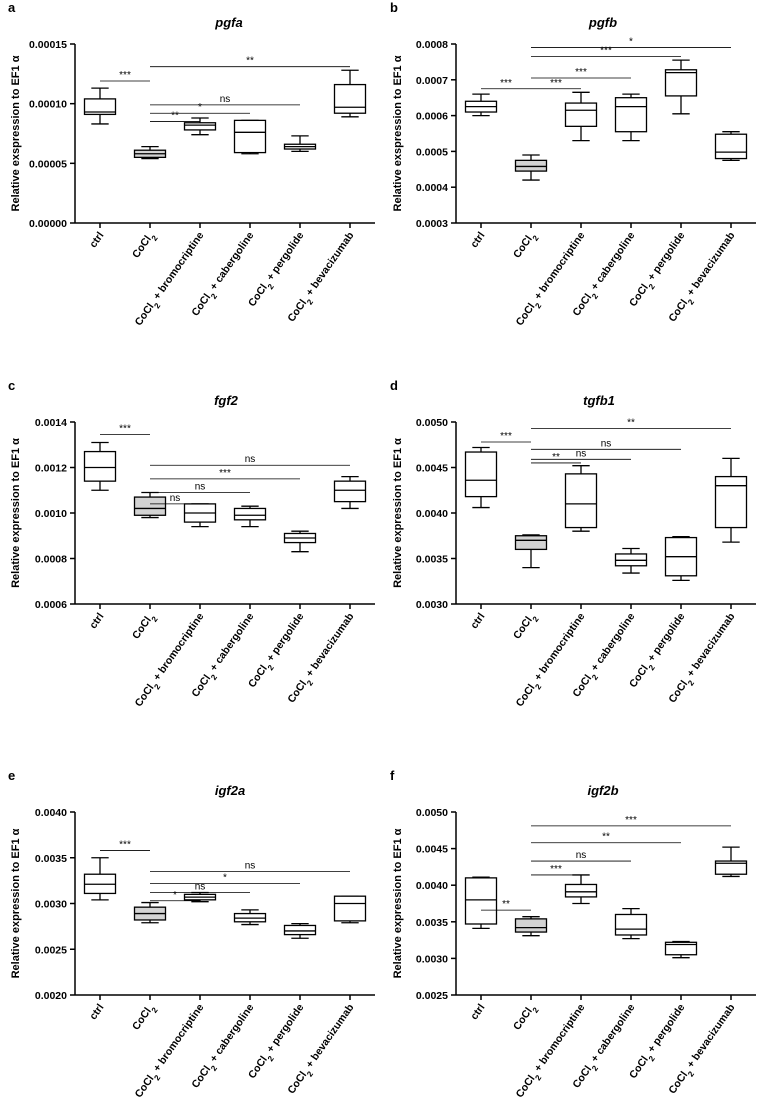 The width and height of the screenshot is (757, 1116). What do you see at coordinates (12, 7) in the screenshot?
I see `panel-letter: a` at bounding box center [12, 7].